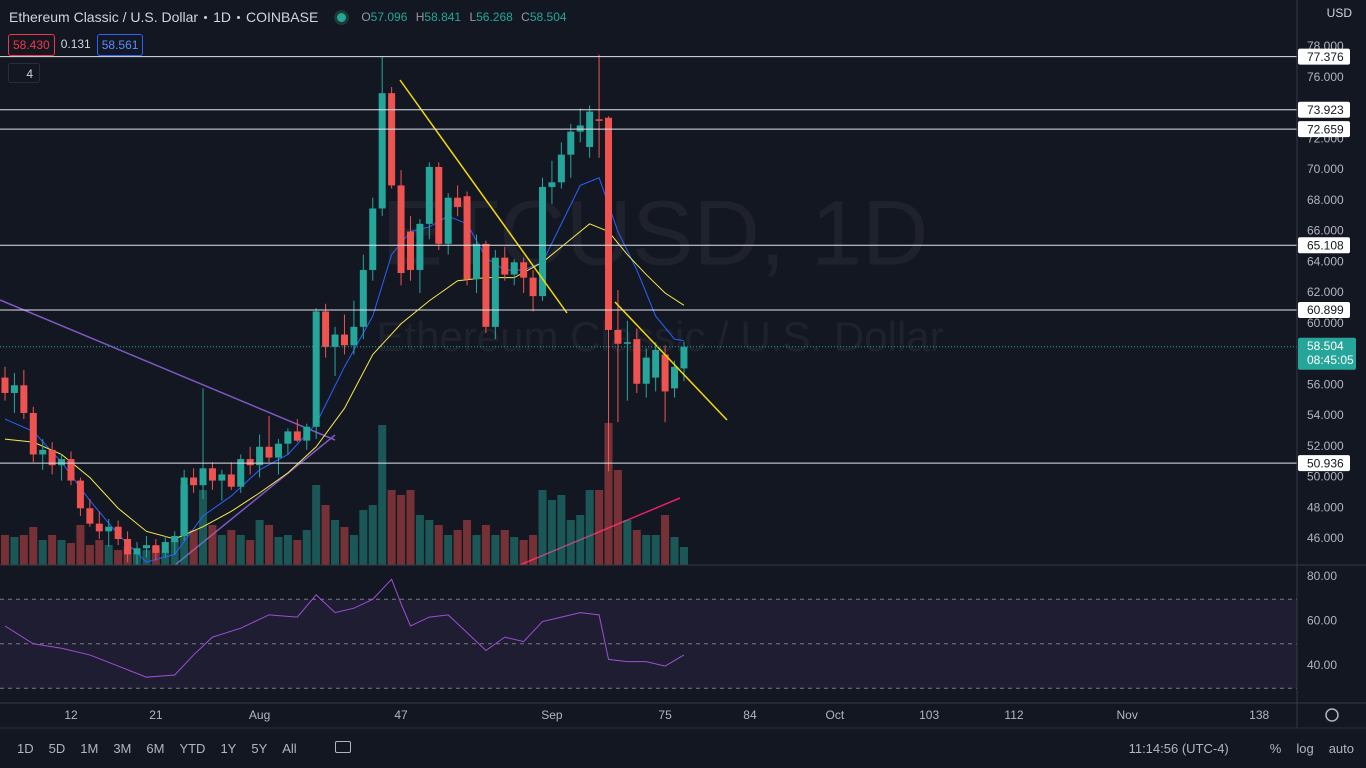 The height and width of the screenshot is (768, 1366). Describe the element at coordinates (120, 45) in the screenshot. I see `ask: 58.561` at that location.